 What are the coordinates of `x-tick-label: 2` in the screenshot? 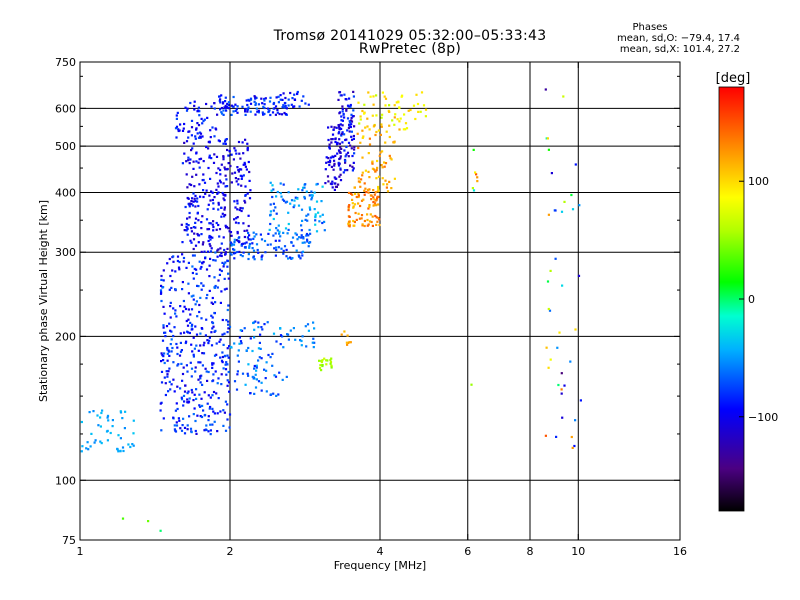 It's located at (230, 551).